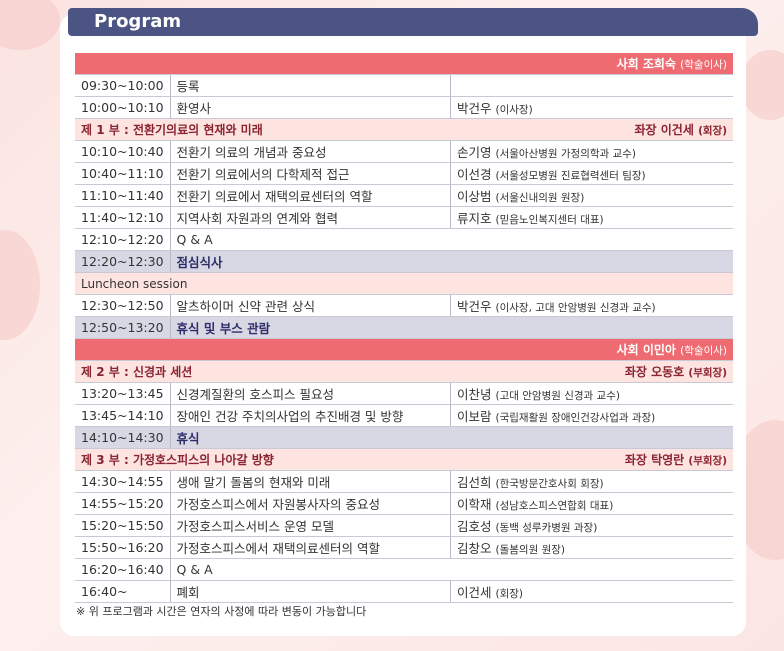 The image size is (784, 651). Describe the element at coordinates (413, 22) in the screenshot. I see `program-header: Program` at that location.